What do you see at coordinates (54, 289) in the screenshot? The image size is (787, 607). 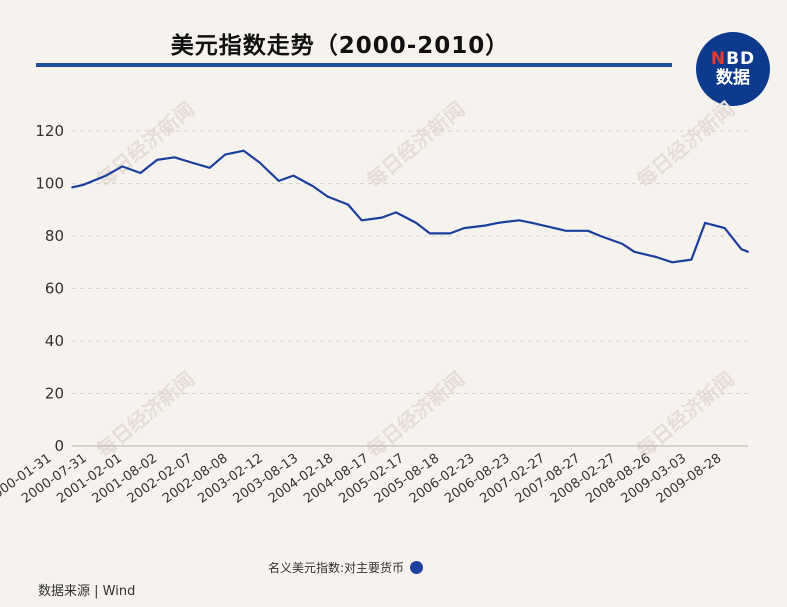 I see `y-tick-label-60: 60` at bounding box center [54, 289].